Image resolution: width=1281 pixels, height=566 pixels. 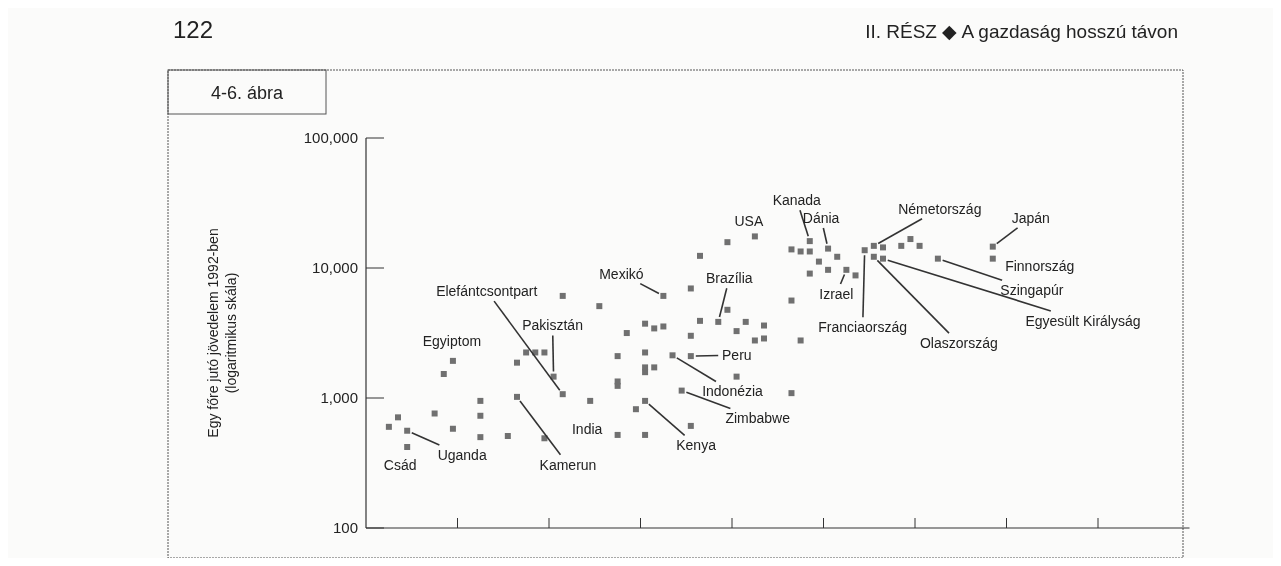 I want to click on annotation: Indonézia, so click(x=733, y=391).